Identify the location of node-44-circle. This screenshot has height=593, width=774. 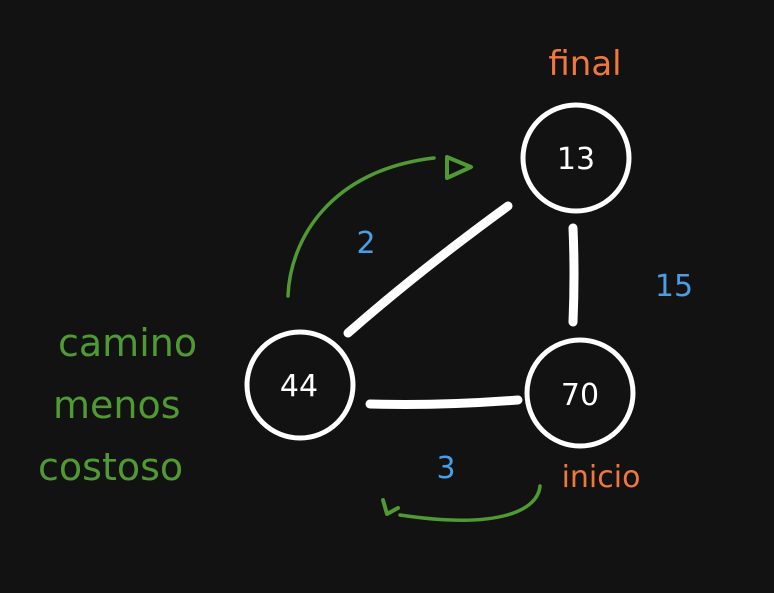
(300, 385).